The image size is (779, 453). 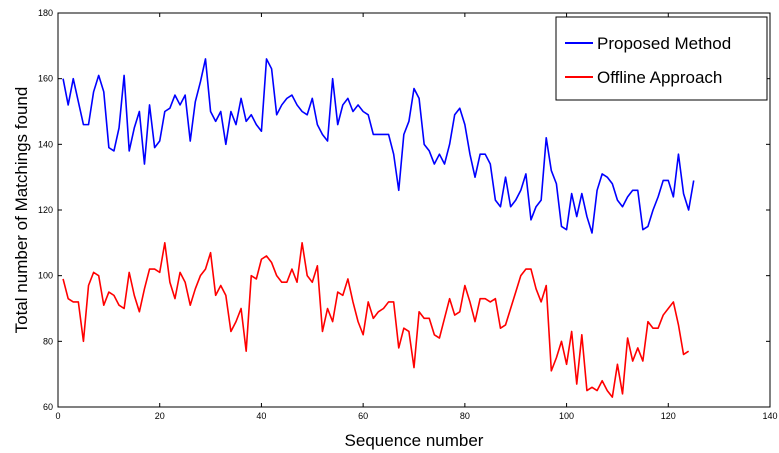 I want to click on x-tick-label: 40, so click(x=261, y=416).